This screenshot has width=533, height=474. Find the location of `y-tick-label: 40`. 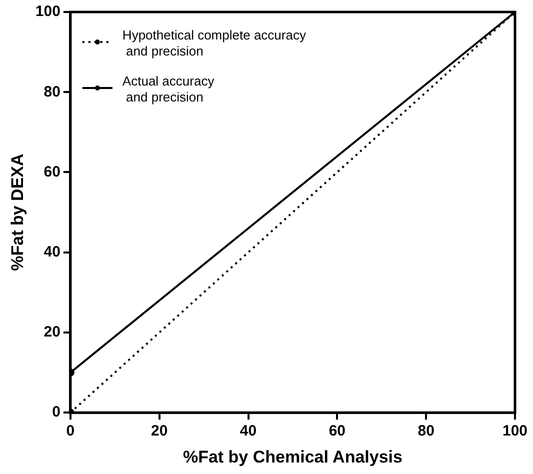

y-tick-label: 40 is located at coordinates (52, 252).